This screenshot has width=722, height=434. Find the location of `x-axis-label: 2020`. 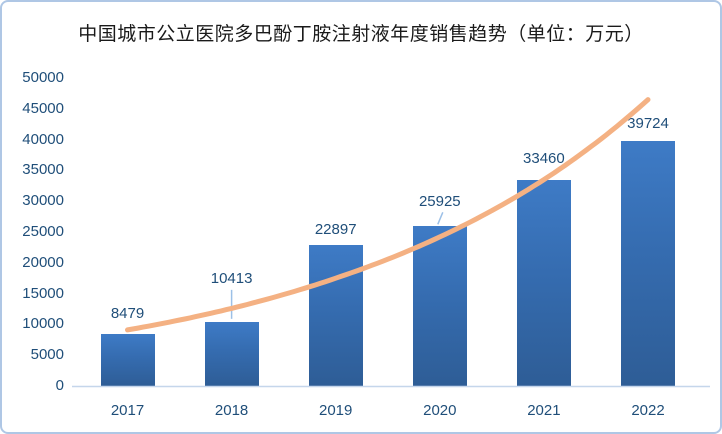

x-axis-label: 2020 is located at coordinates (440, 410).